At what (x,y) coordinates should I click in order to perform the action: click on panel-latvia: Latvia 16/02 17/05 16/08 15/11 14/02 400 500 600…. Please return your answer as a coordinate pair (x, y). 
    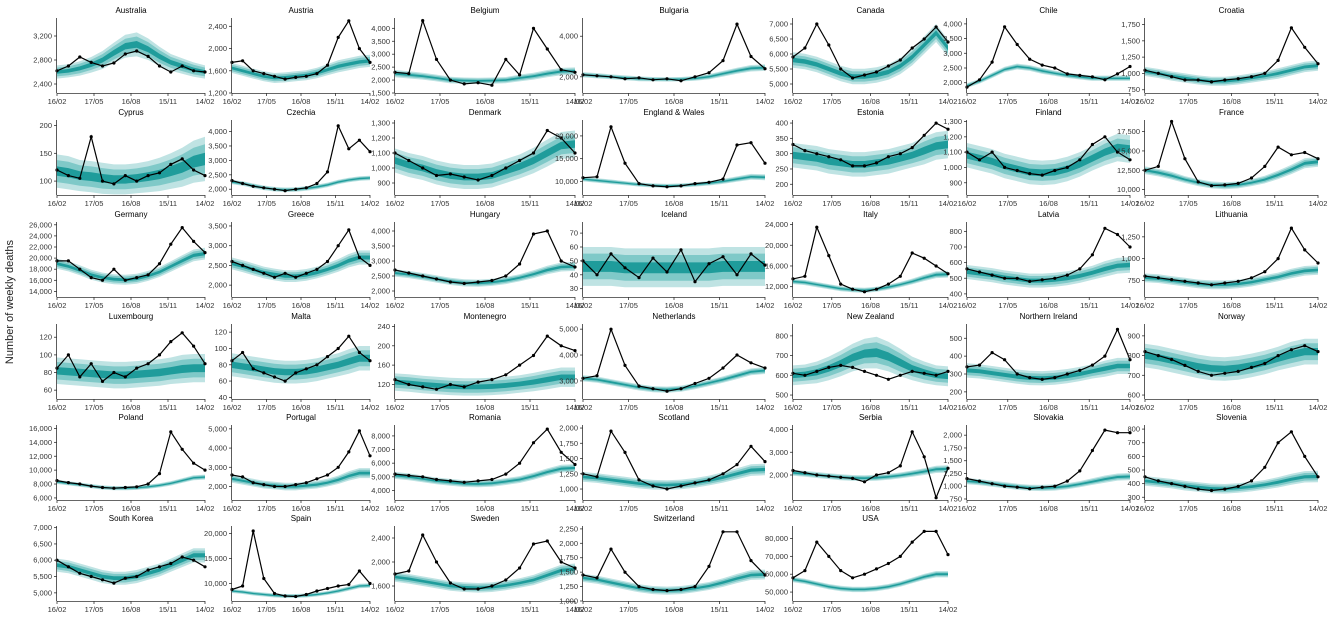
    Looking at the image, I should click on (1044, 260).